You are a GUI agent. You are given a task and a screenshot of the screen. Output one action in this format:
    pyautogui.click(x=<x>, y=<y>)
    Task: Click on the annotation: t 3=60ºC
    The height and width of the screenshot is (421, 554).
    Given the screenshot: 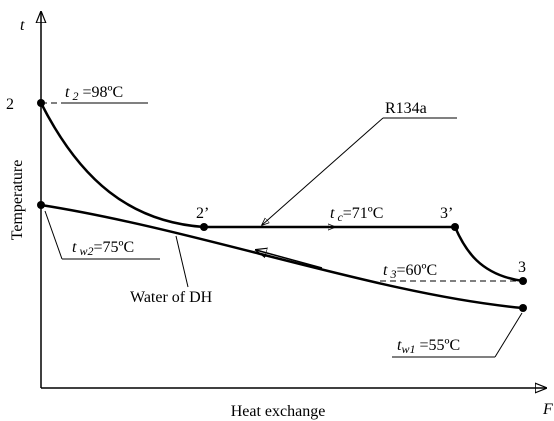 What is the action you would take?
    pyautogui.click(x=410, y=271)
    